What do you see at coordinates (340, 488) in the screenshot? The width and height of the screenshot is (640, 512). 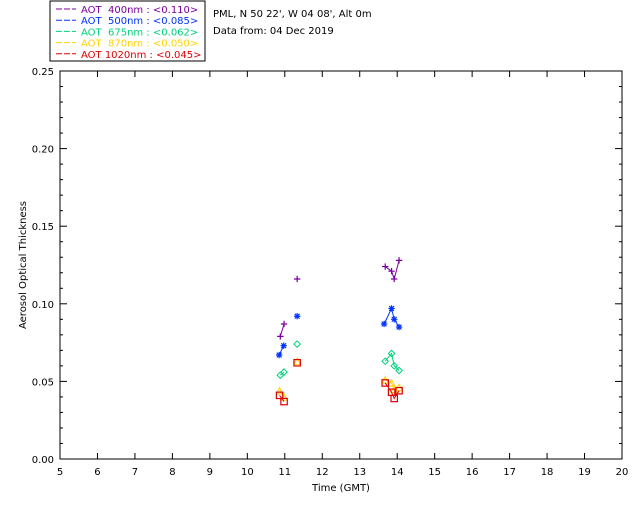 I see `x-axis-label: Time (GMT)` at bounding box center [340, 488].